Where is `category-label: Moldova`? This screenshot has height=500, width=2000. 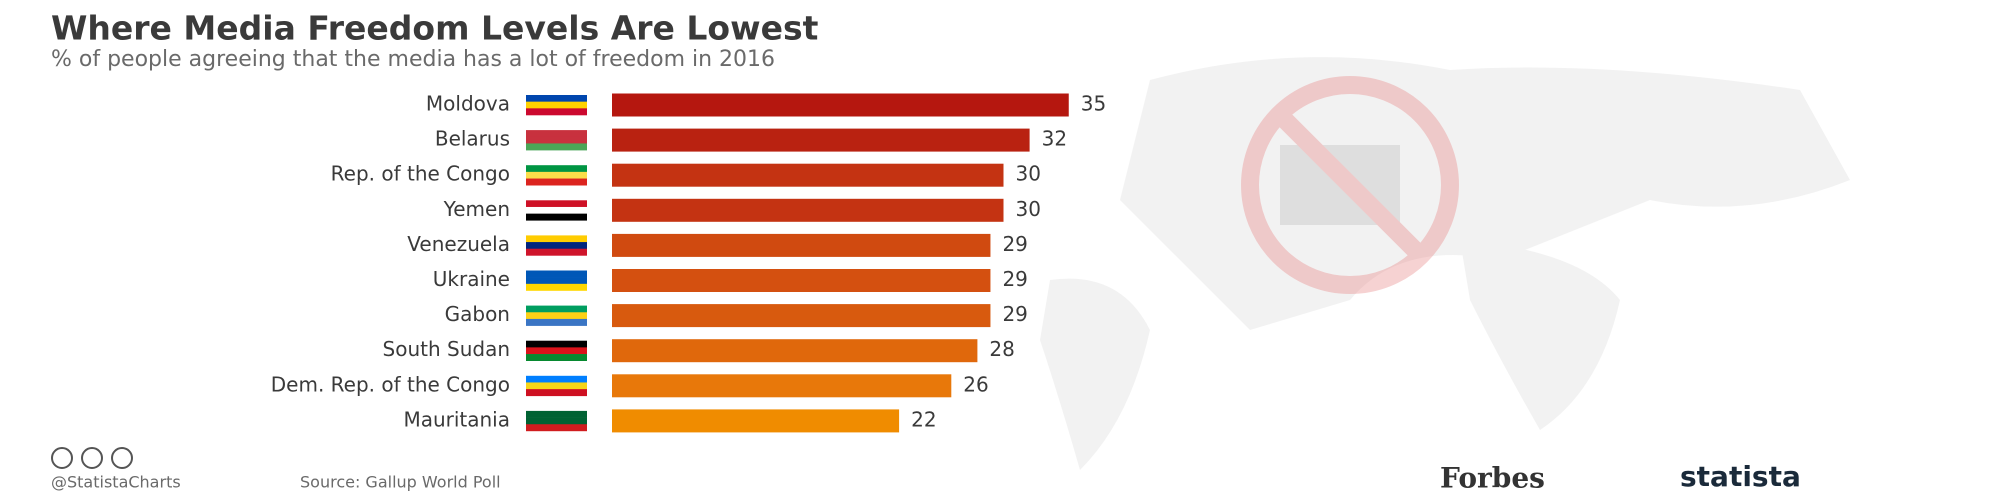 category-label: Moldova is located at coordinates (468, 104).